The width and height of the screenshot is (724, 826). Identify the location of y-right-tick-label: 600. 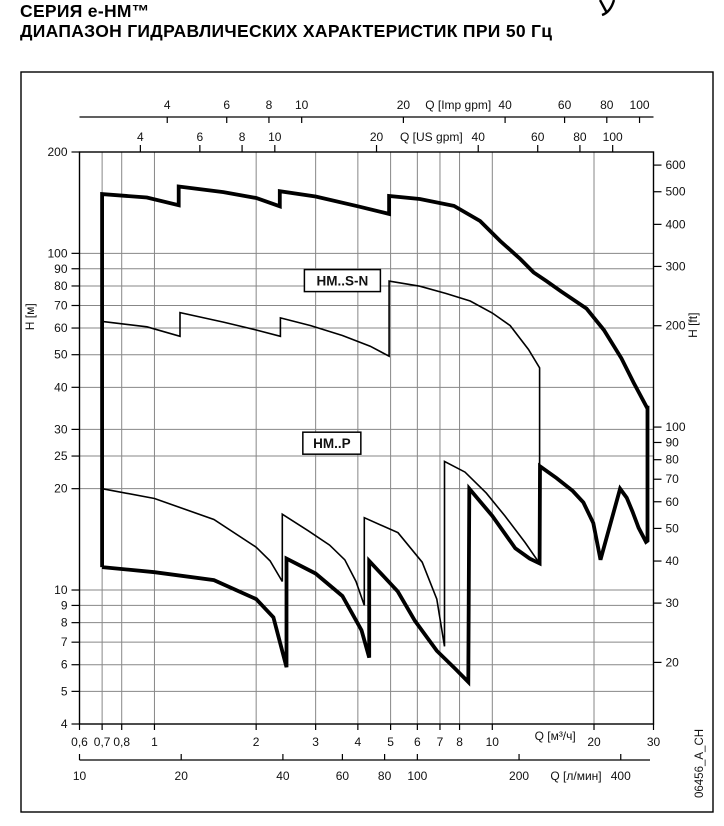
(676, 165).